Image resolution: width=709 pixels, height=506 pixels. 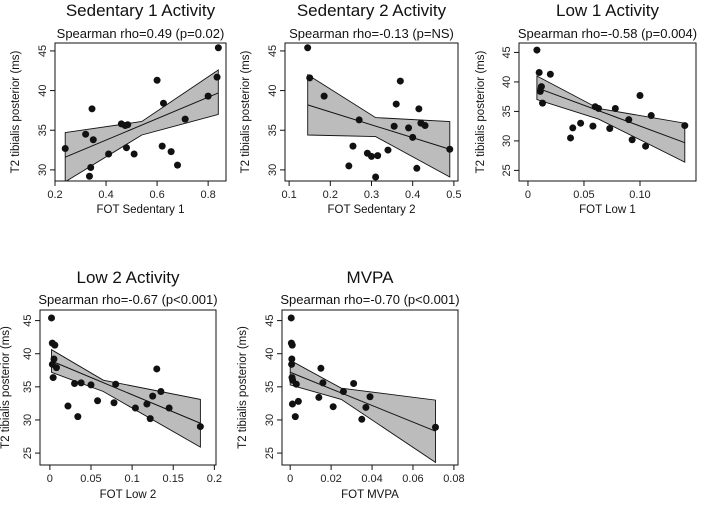 What do you see at coordinates (371, 195) in the screenshot?
I see `x-tick-label: 0.3` at bounding box center [371, 195].